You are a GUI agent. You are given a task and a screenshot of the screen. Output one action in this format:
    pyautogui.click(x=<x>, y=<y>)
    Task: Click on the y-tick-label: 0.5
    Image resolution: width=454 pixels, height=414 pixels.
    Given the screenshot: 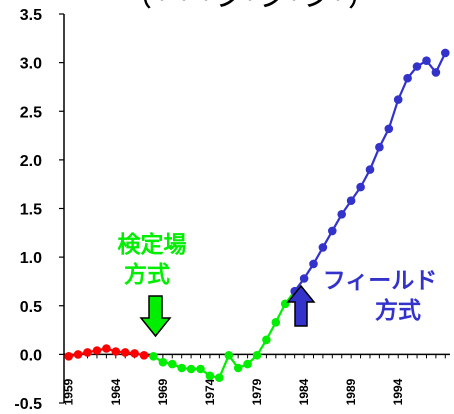 What is the action you would take?
    pyautogui.click(x=31, y=307)
    